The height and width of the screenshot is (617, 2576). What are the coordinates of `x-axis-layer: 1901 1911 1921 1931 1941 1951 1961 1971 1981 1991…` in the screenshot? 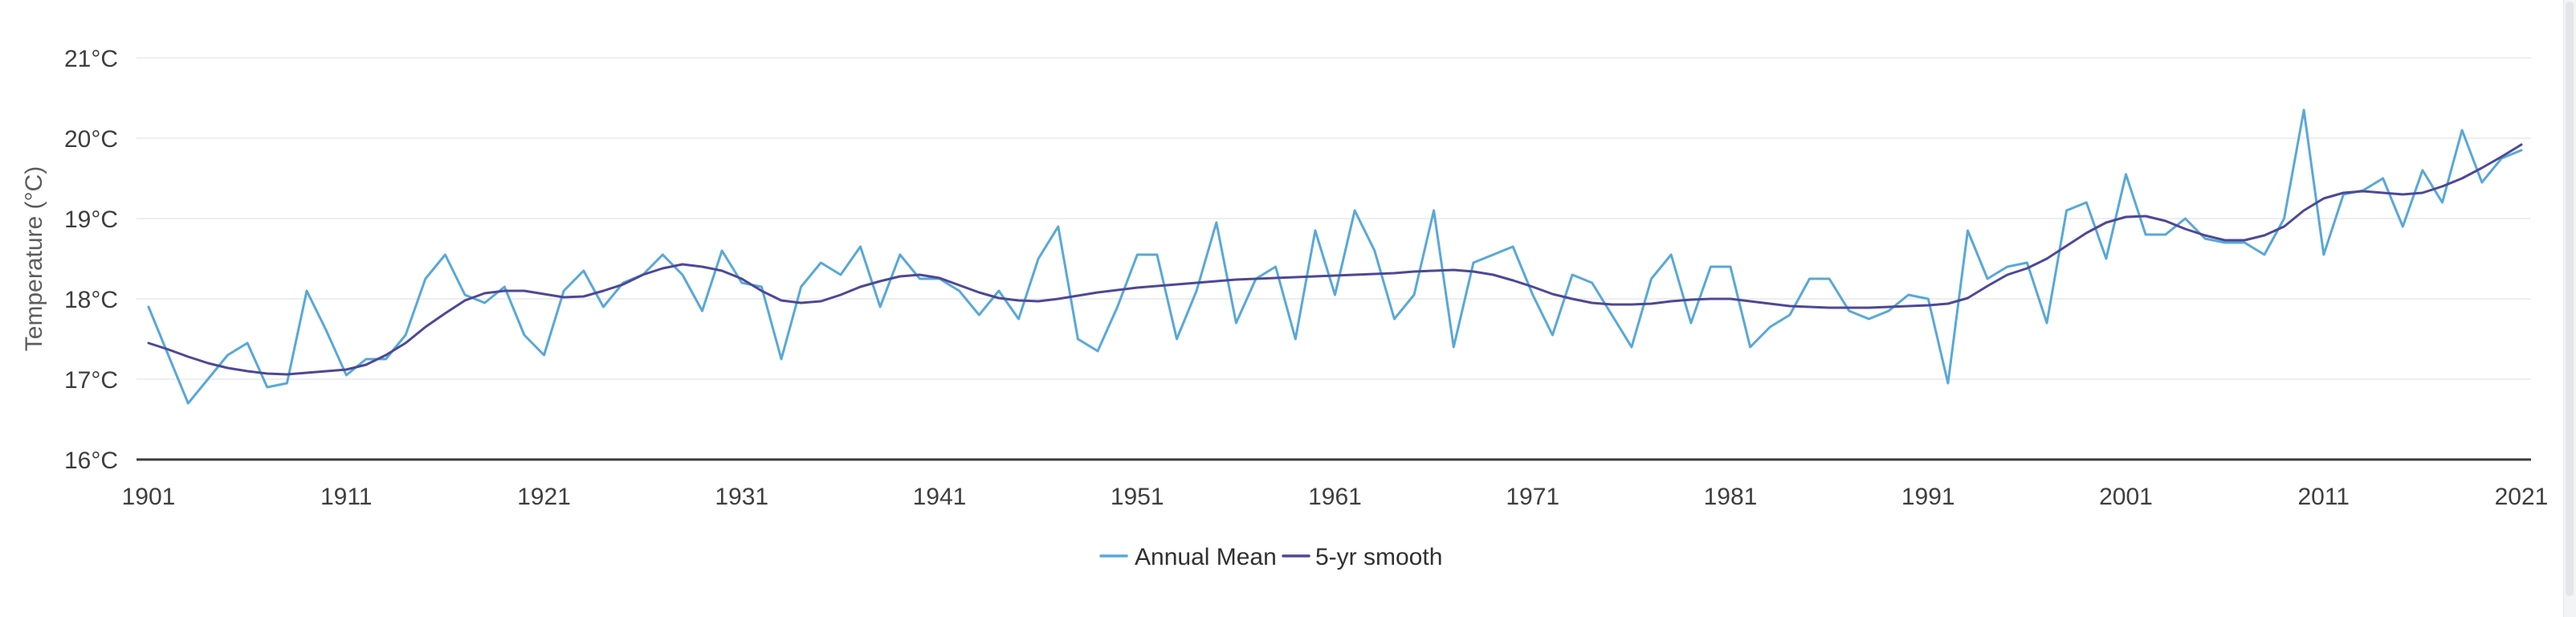 It's located at (1335, 497).